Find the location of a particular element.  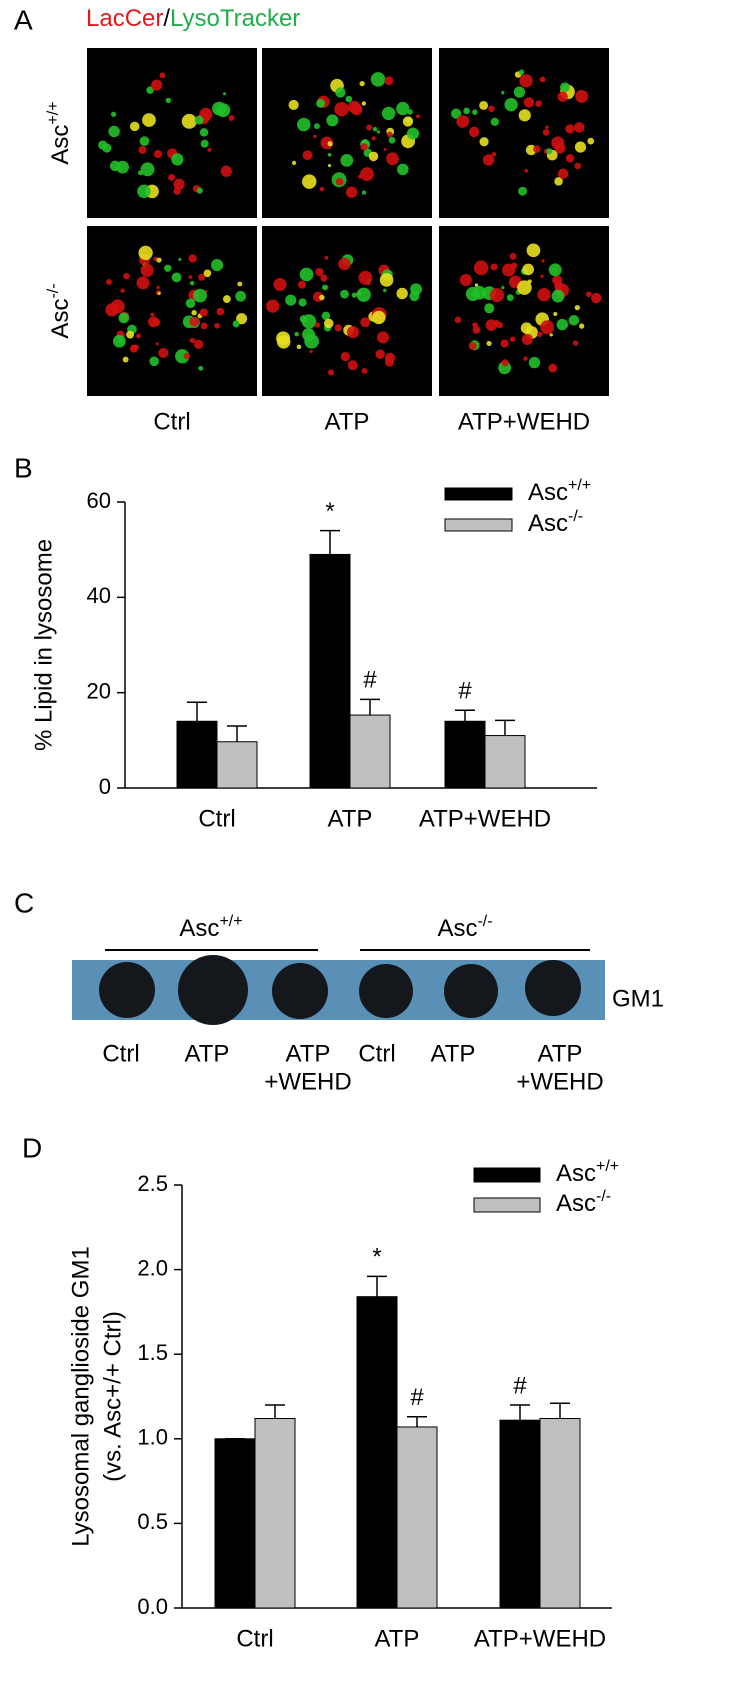

y-axis-label: % Lipid in lysosome is located at coordinates (43, 645).